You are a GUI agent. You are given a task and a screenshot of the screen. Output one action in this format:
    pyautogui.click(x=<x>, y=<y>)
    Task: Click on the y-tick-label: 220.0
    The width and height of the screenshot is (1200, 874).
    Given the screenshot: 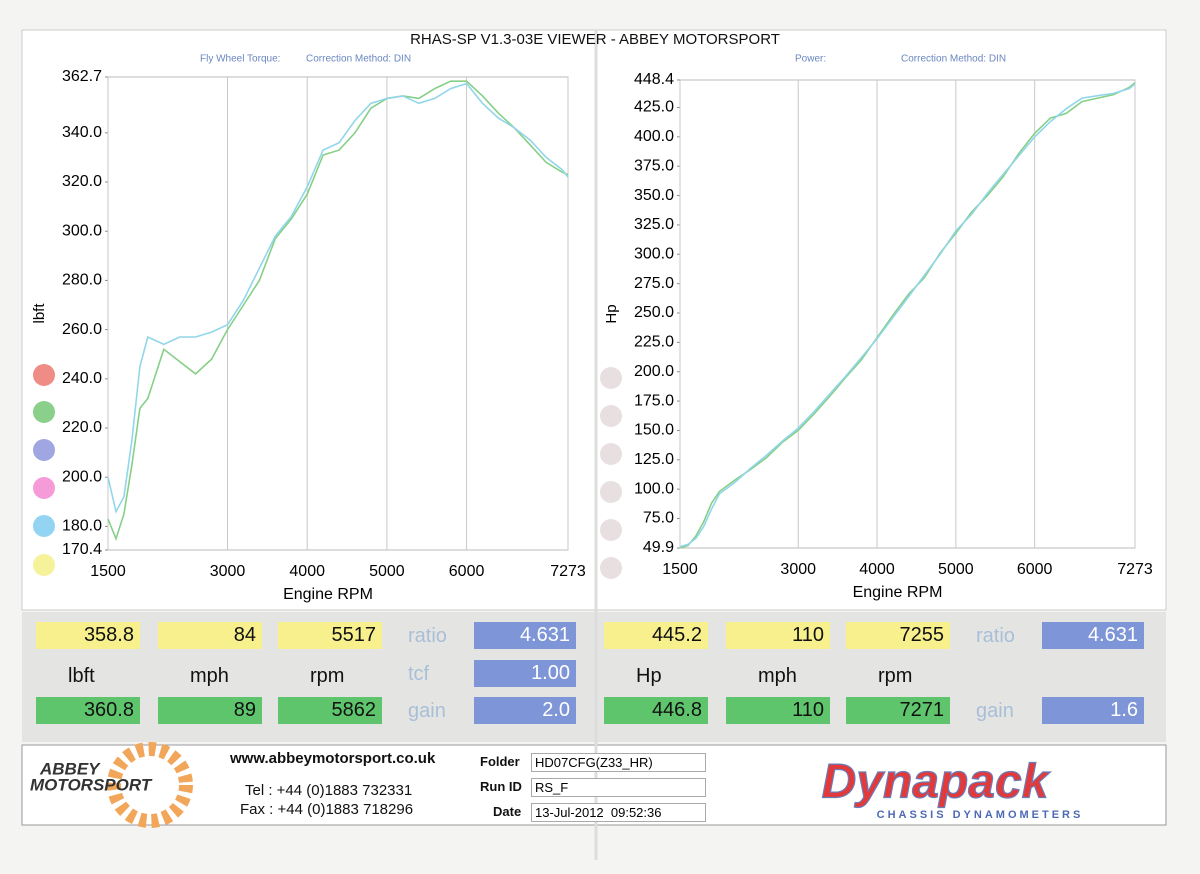 What is the action you would take?
    pyautogui.click(x=82, y=427)
    